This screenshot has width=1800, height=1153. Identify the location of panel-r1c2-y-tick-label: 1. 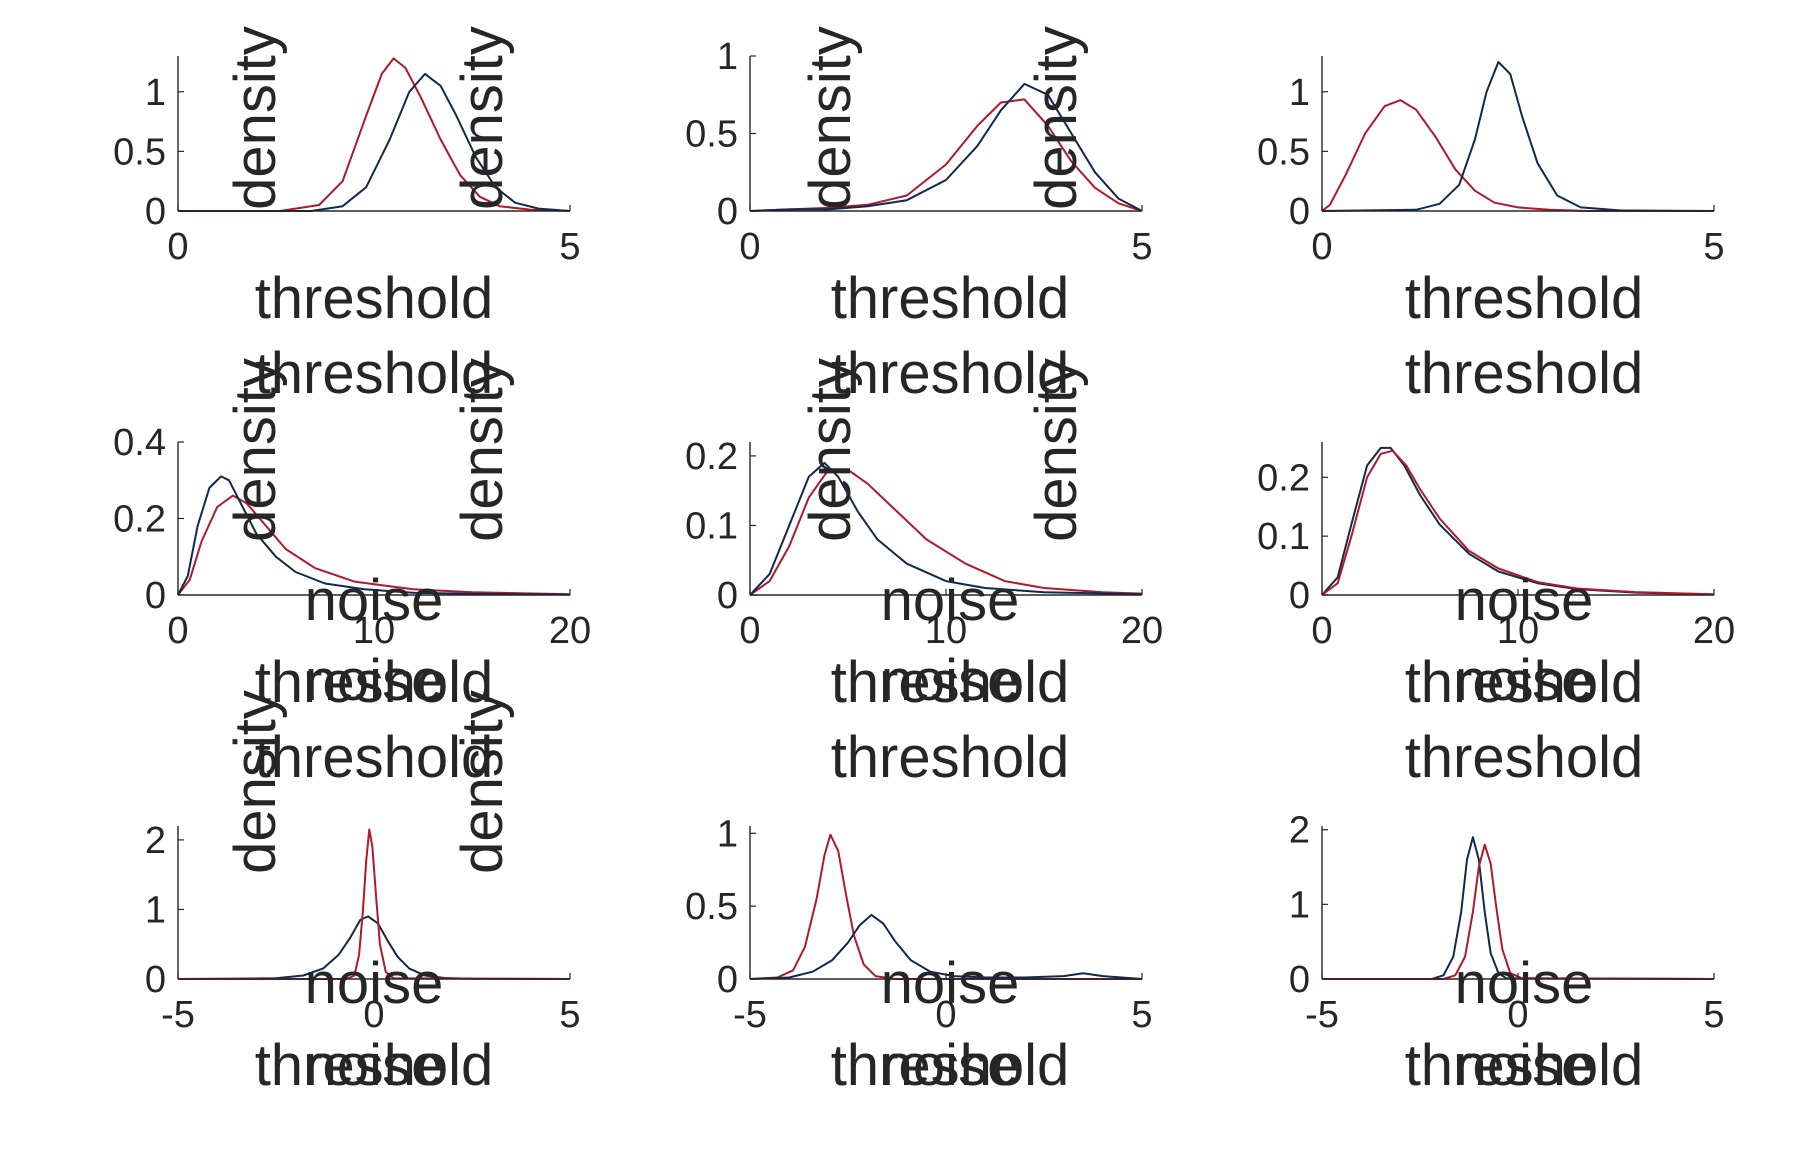
(727, 57).